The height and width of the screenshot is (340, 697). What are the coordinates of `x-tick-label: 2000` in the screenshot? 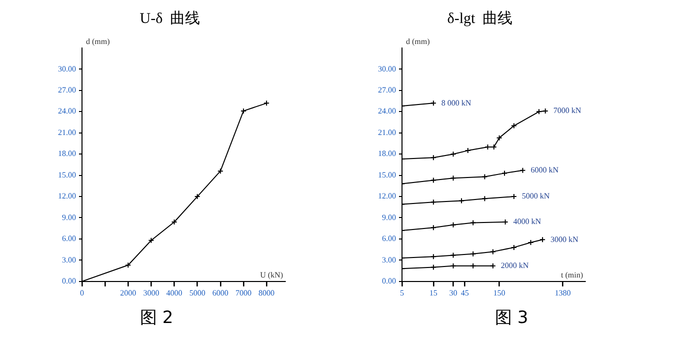 It's located at (128, 293).